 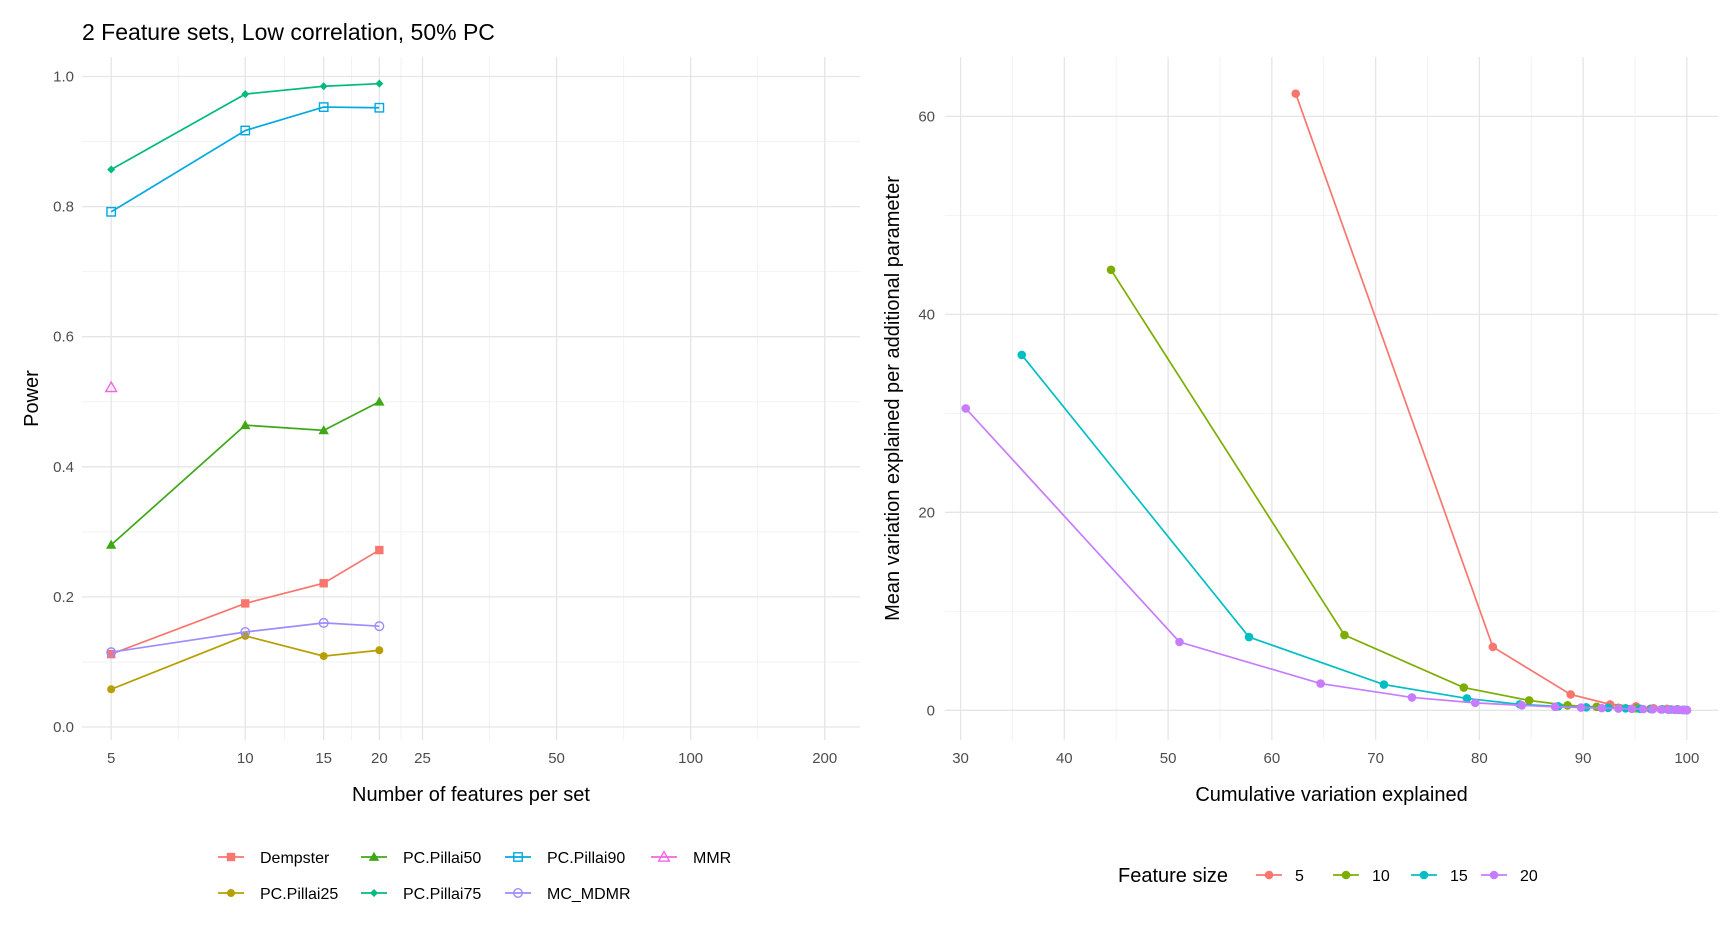 I want to click on series-pc-pillai25, so click(x=245, y=662).